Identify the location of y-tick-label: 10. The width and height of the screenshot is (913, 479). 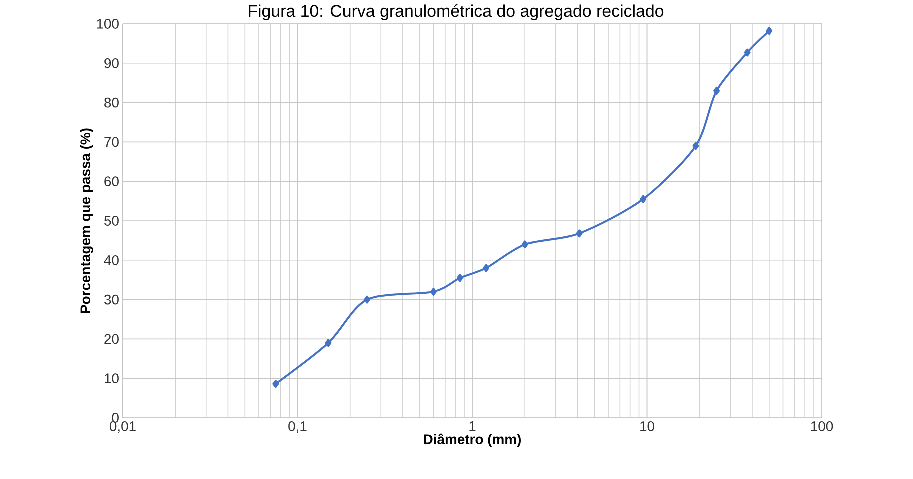
(112, 379).